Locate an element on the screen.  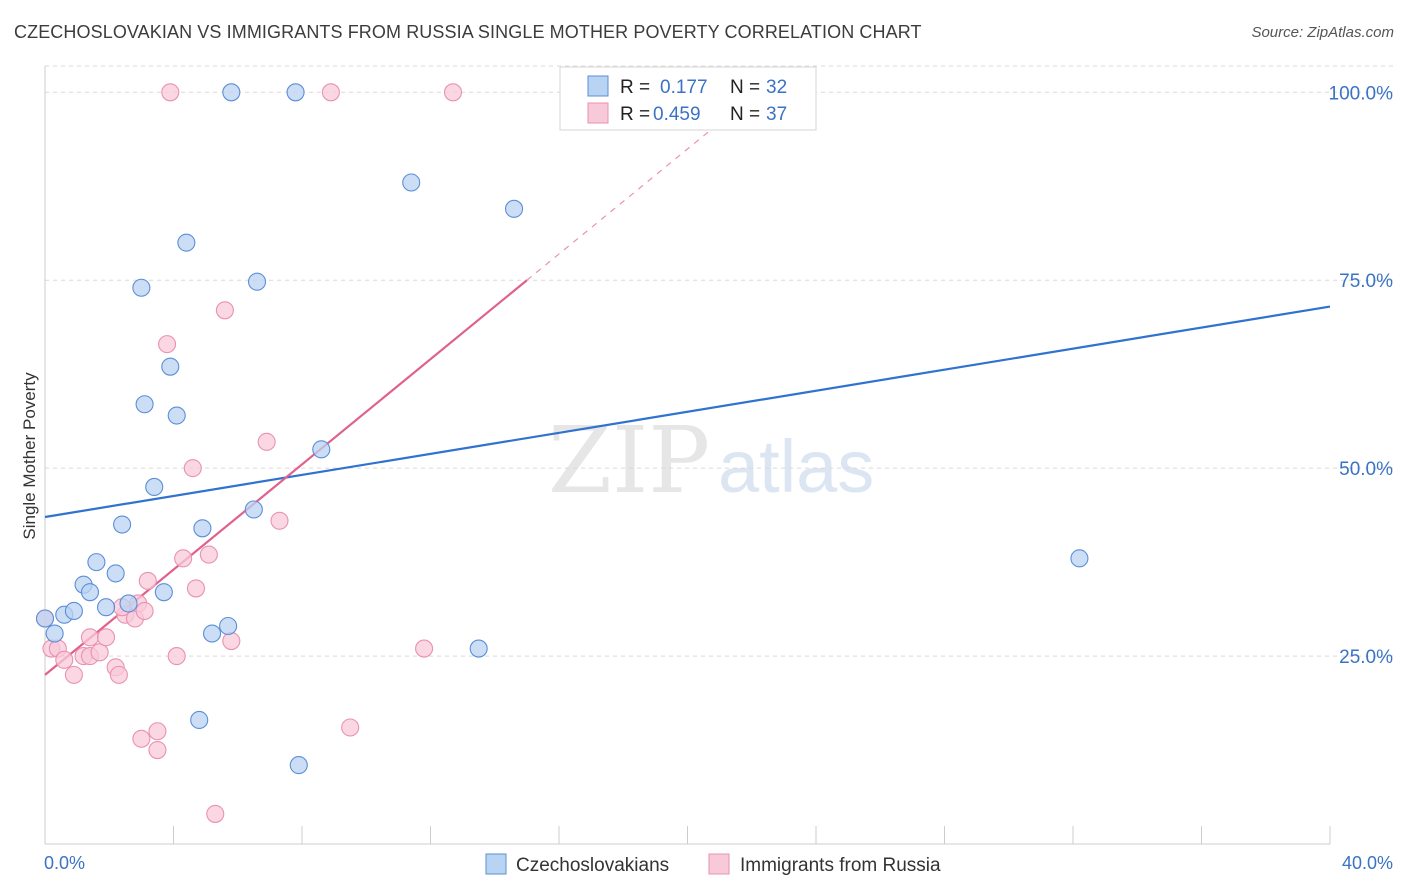
watermark-zip: ZIP is located at coordinates (629, 460).